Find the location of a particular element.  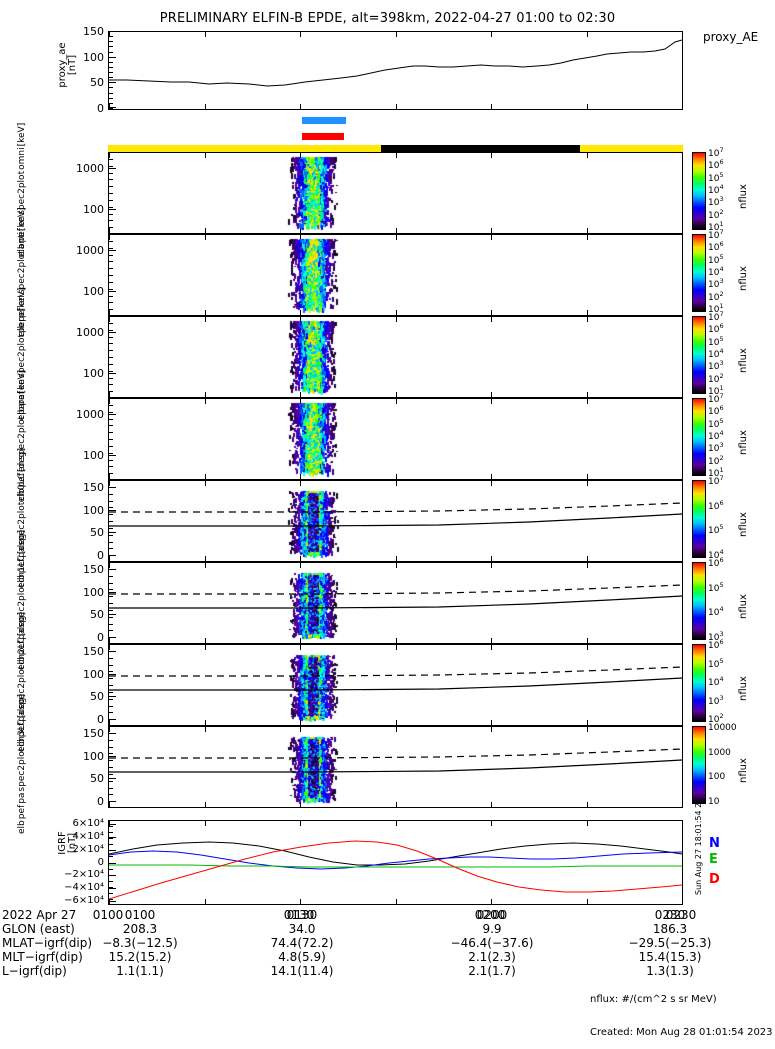

footer-line-2: Created: Mon Aug 28 01:01:54 2023 is located at coordinates (681, 1032).